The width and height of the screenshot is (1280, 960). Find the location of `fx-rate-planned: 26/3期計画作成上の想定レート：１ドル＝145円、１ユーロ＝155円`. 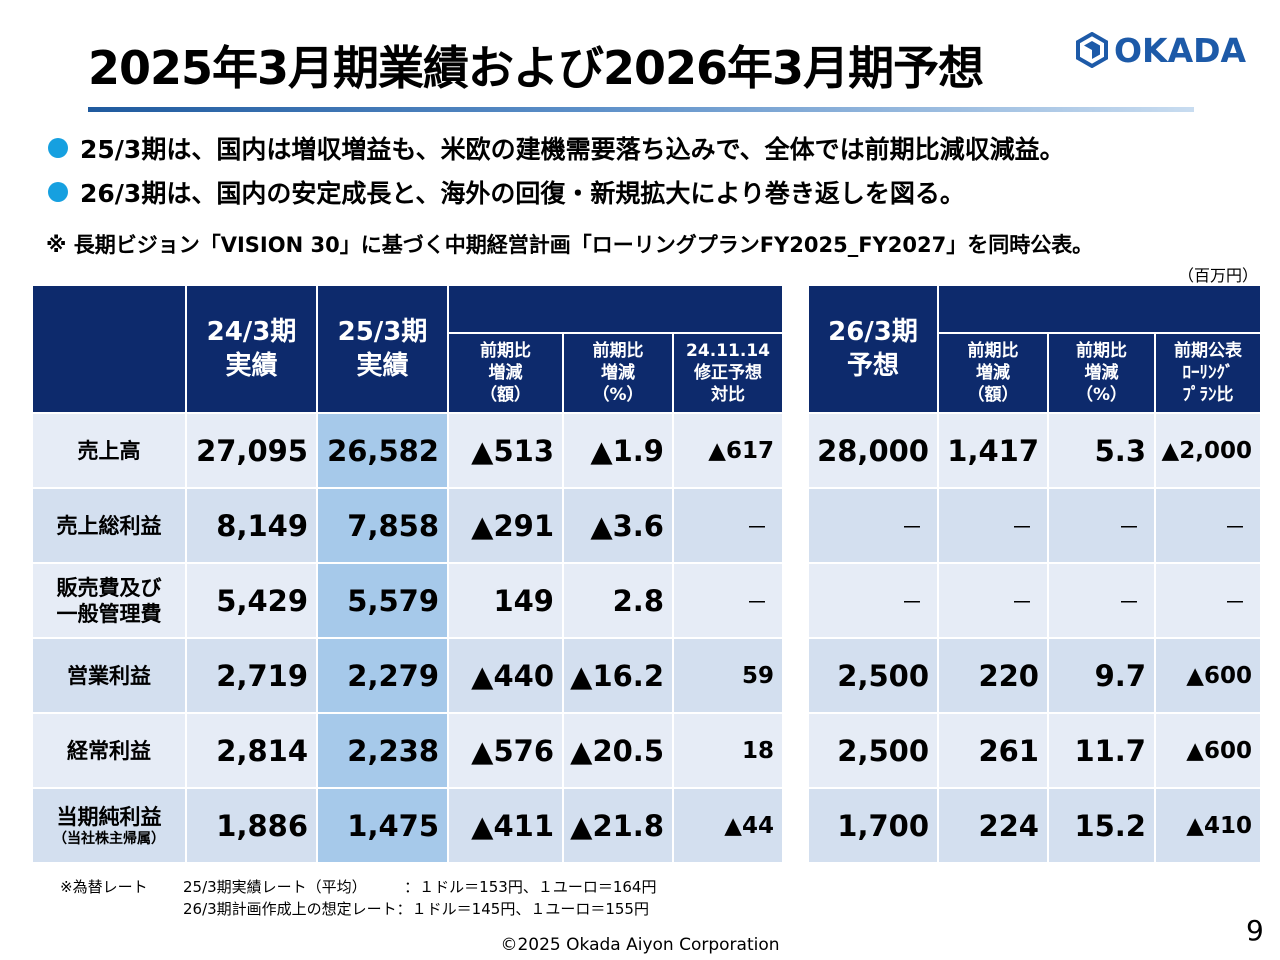

fx-rate-planned: 26/3期計画作成上の想定レート：１ドル＝145円、１ユーロ＝155円 is located at coordinates (416, 909).